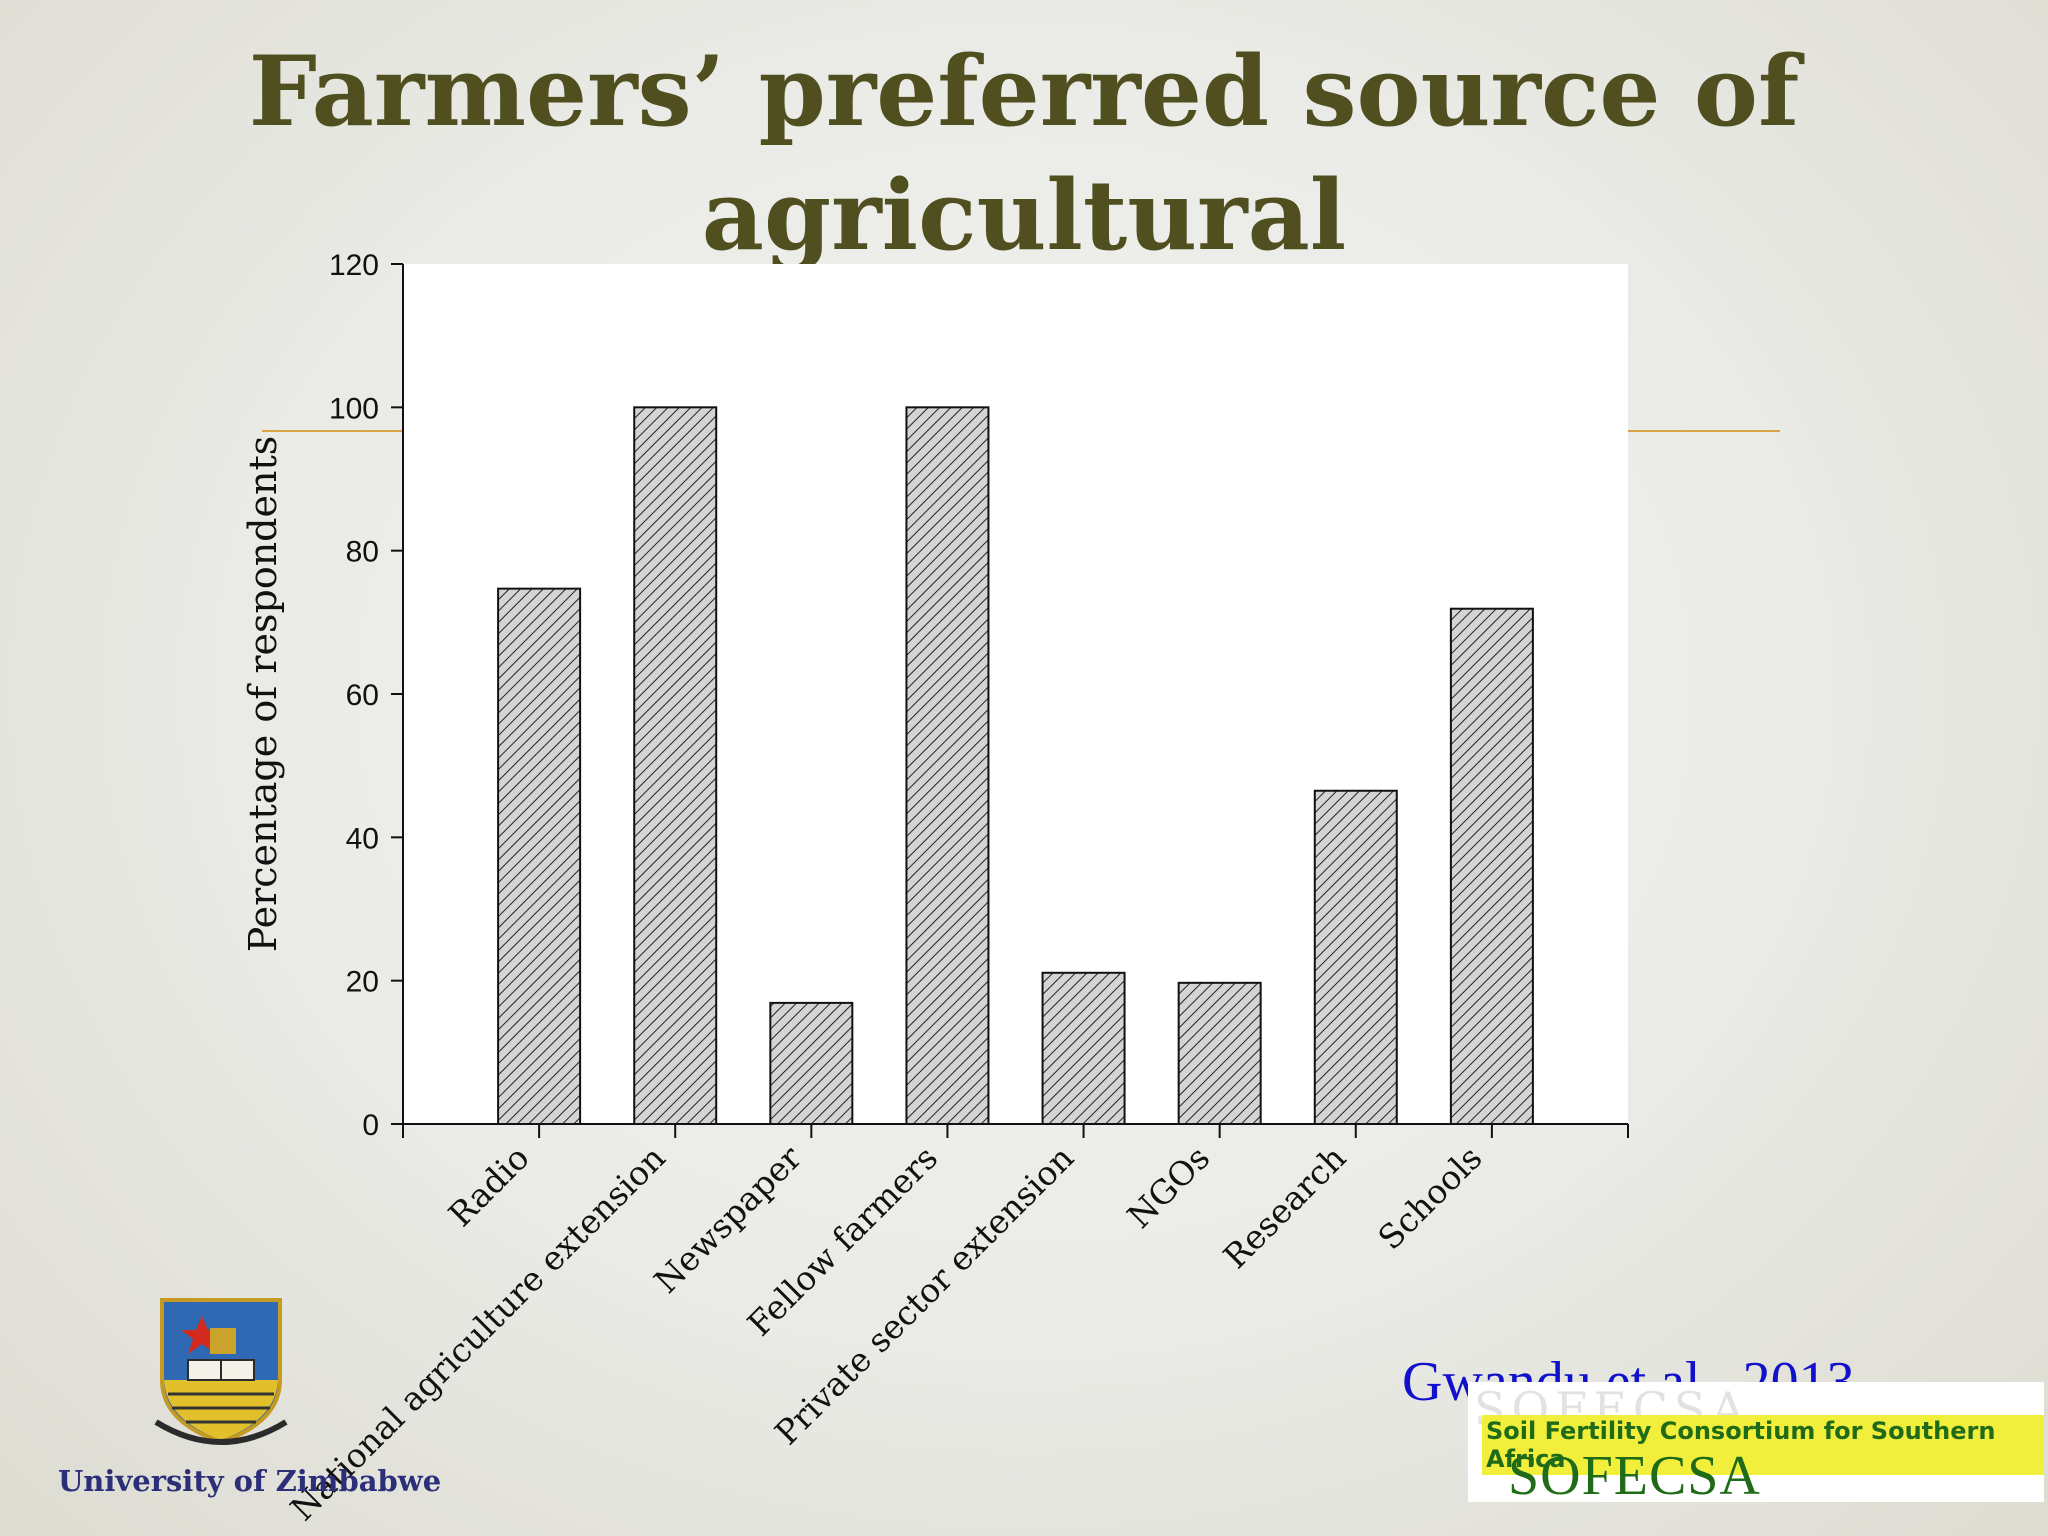 This screenshot has height=1536, width=2048. What do you see at coordinates (1704, 431) in the screenshot?
I see `accent-line-right` at bounding box center [1704, 431].